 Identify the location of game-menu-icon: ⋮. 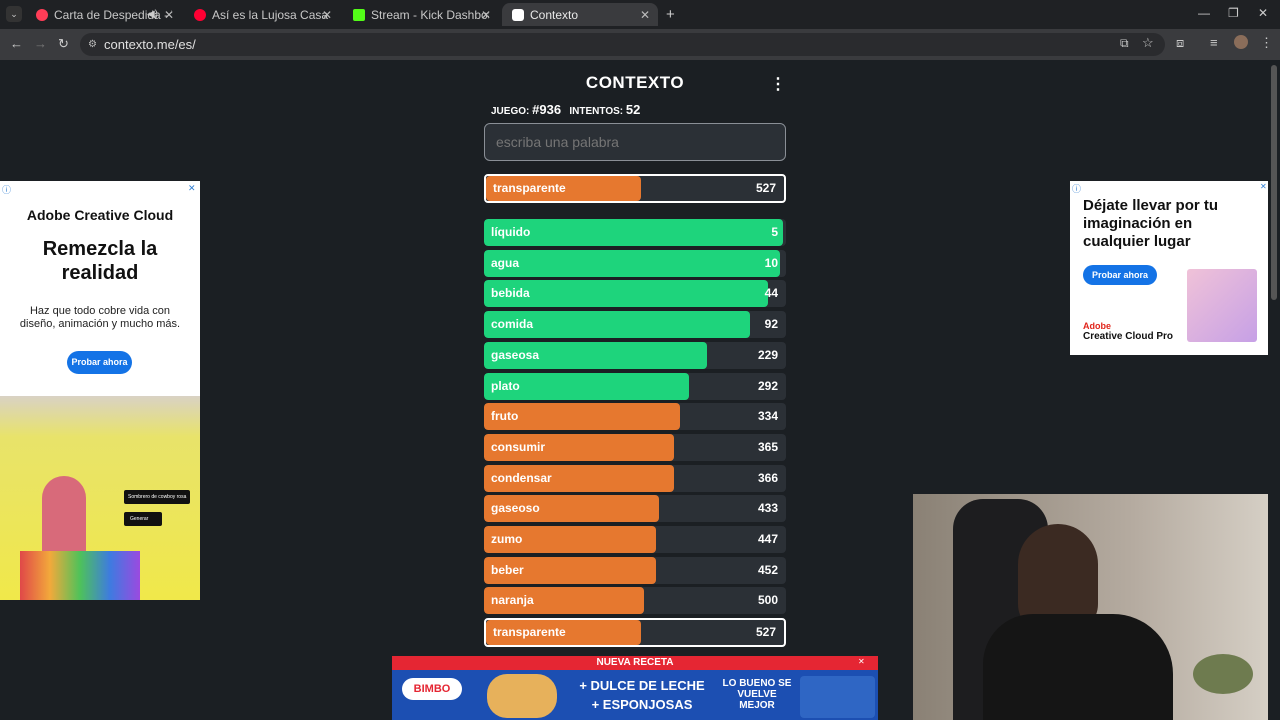
(778, 84).